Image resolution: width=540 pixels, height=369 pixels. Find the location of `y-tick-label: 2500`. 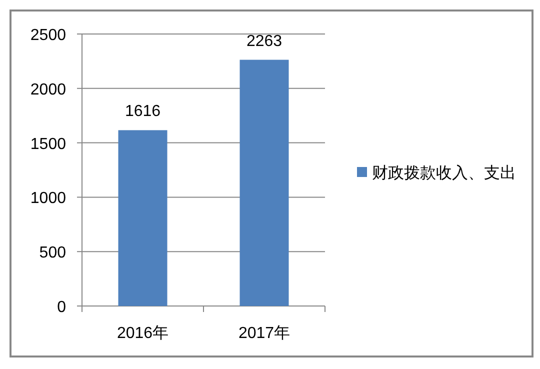

y-tick-label: 2500 is located at coordinates (48, 35).